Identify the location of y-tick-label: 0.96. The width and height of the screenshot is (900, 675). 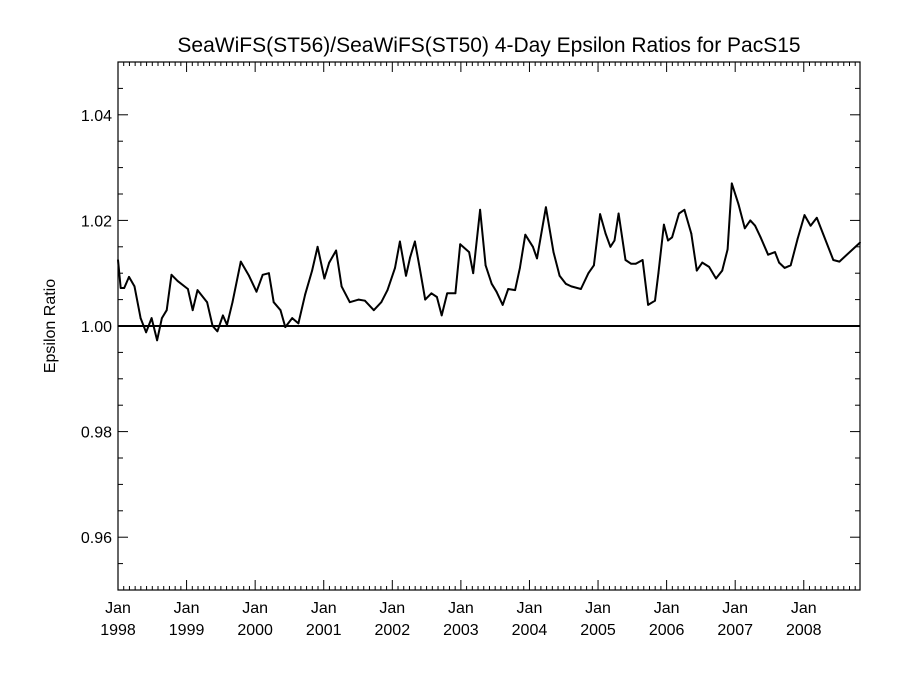
(96, 538).